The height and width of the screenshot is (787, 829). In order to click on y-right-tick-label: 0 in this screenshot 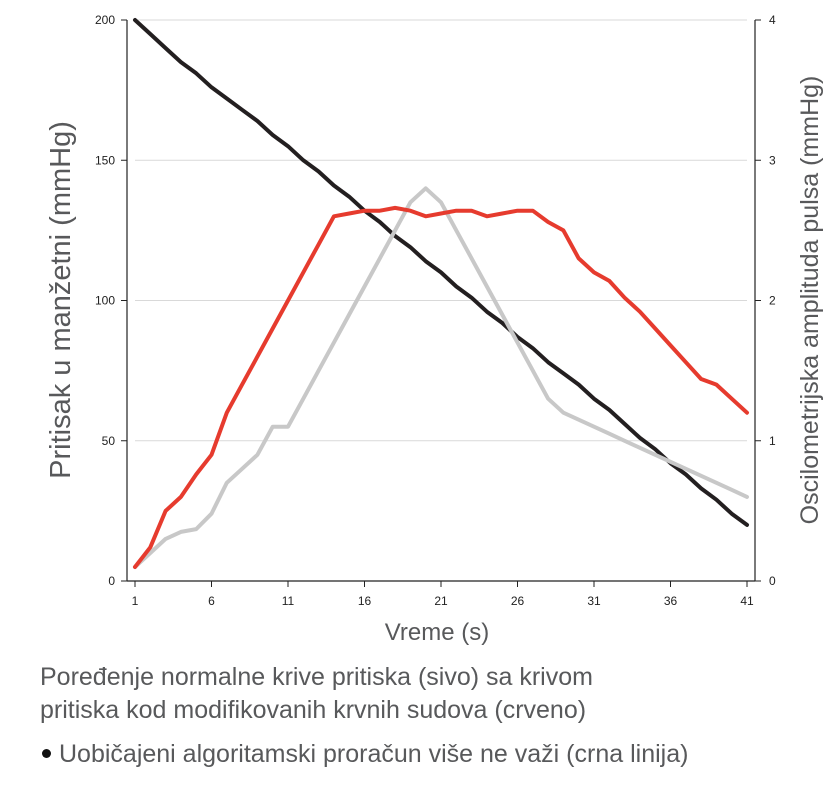, I will do `click(772, 581)`.